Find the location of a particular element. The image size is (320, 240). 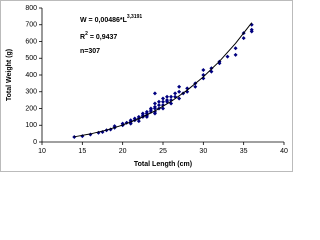

r-label: R is located at coordinates (82, 37).